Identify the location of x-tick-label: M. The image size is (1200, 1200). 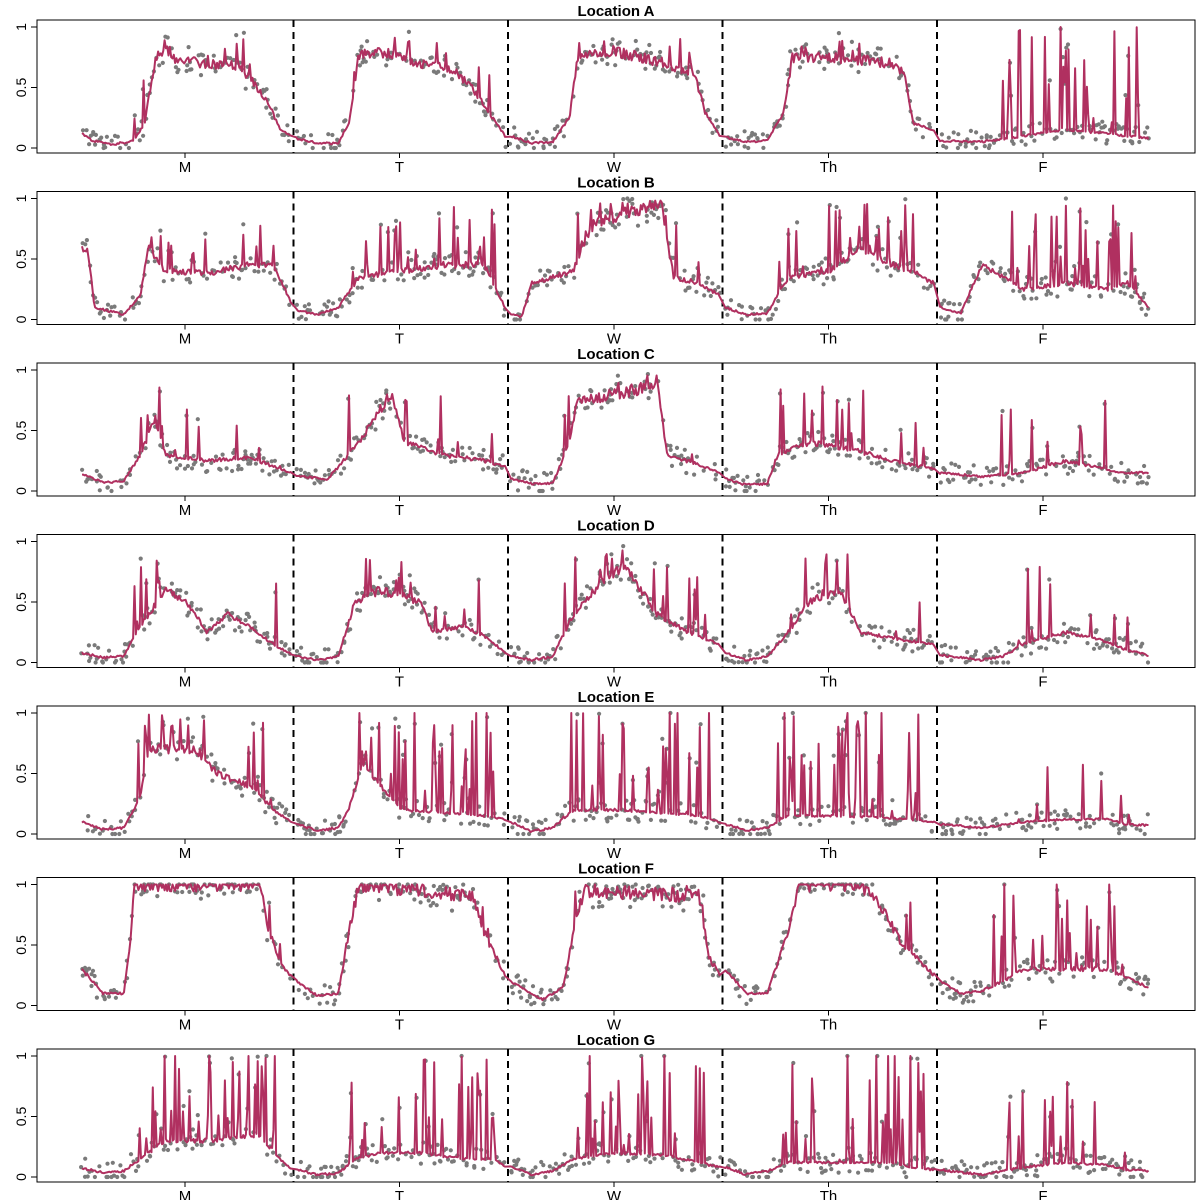
(185, 1194).